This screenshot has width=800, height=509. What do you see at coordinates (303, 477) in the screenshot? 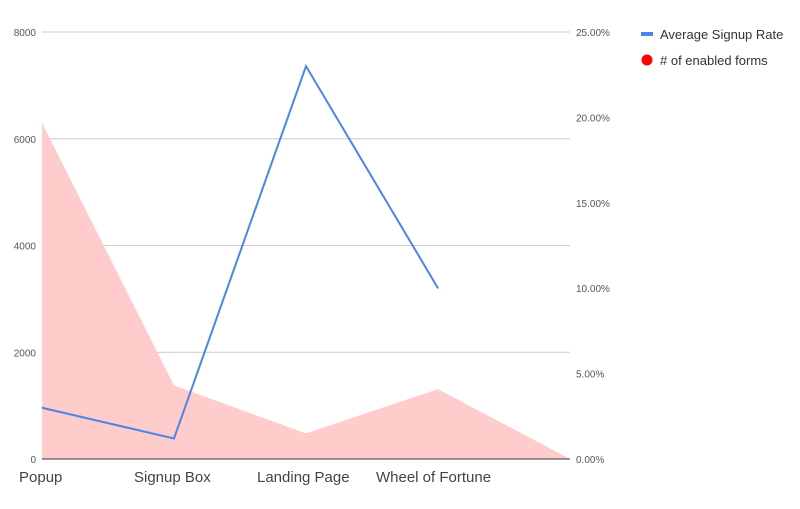
I see `x-category-label: Landing Page` at bounding box center [303, 477].